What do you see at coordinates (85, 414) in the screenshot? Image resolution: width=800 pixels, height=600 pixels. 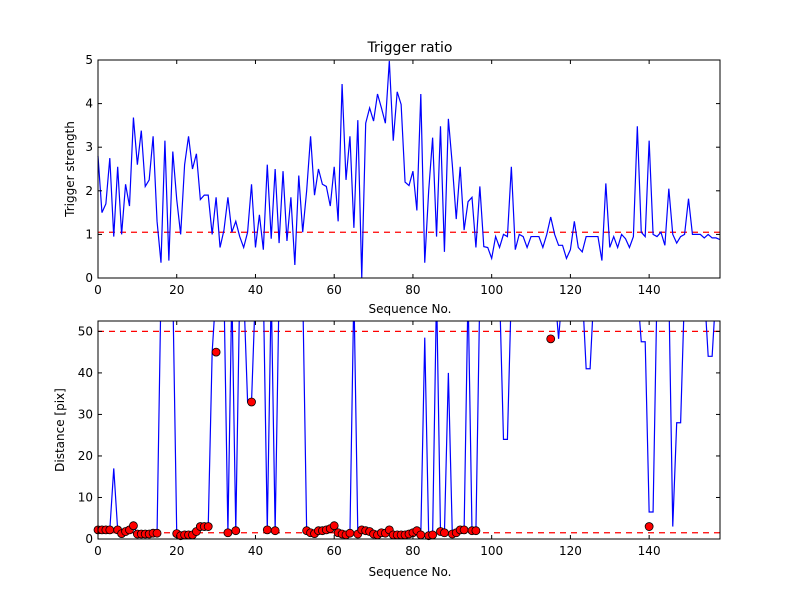 I see `y-tick-label: 30` at bounding box center [85, 414].